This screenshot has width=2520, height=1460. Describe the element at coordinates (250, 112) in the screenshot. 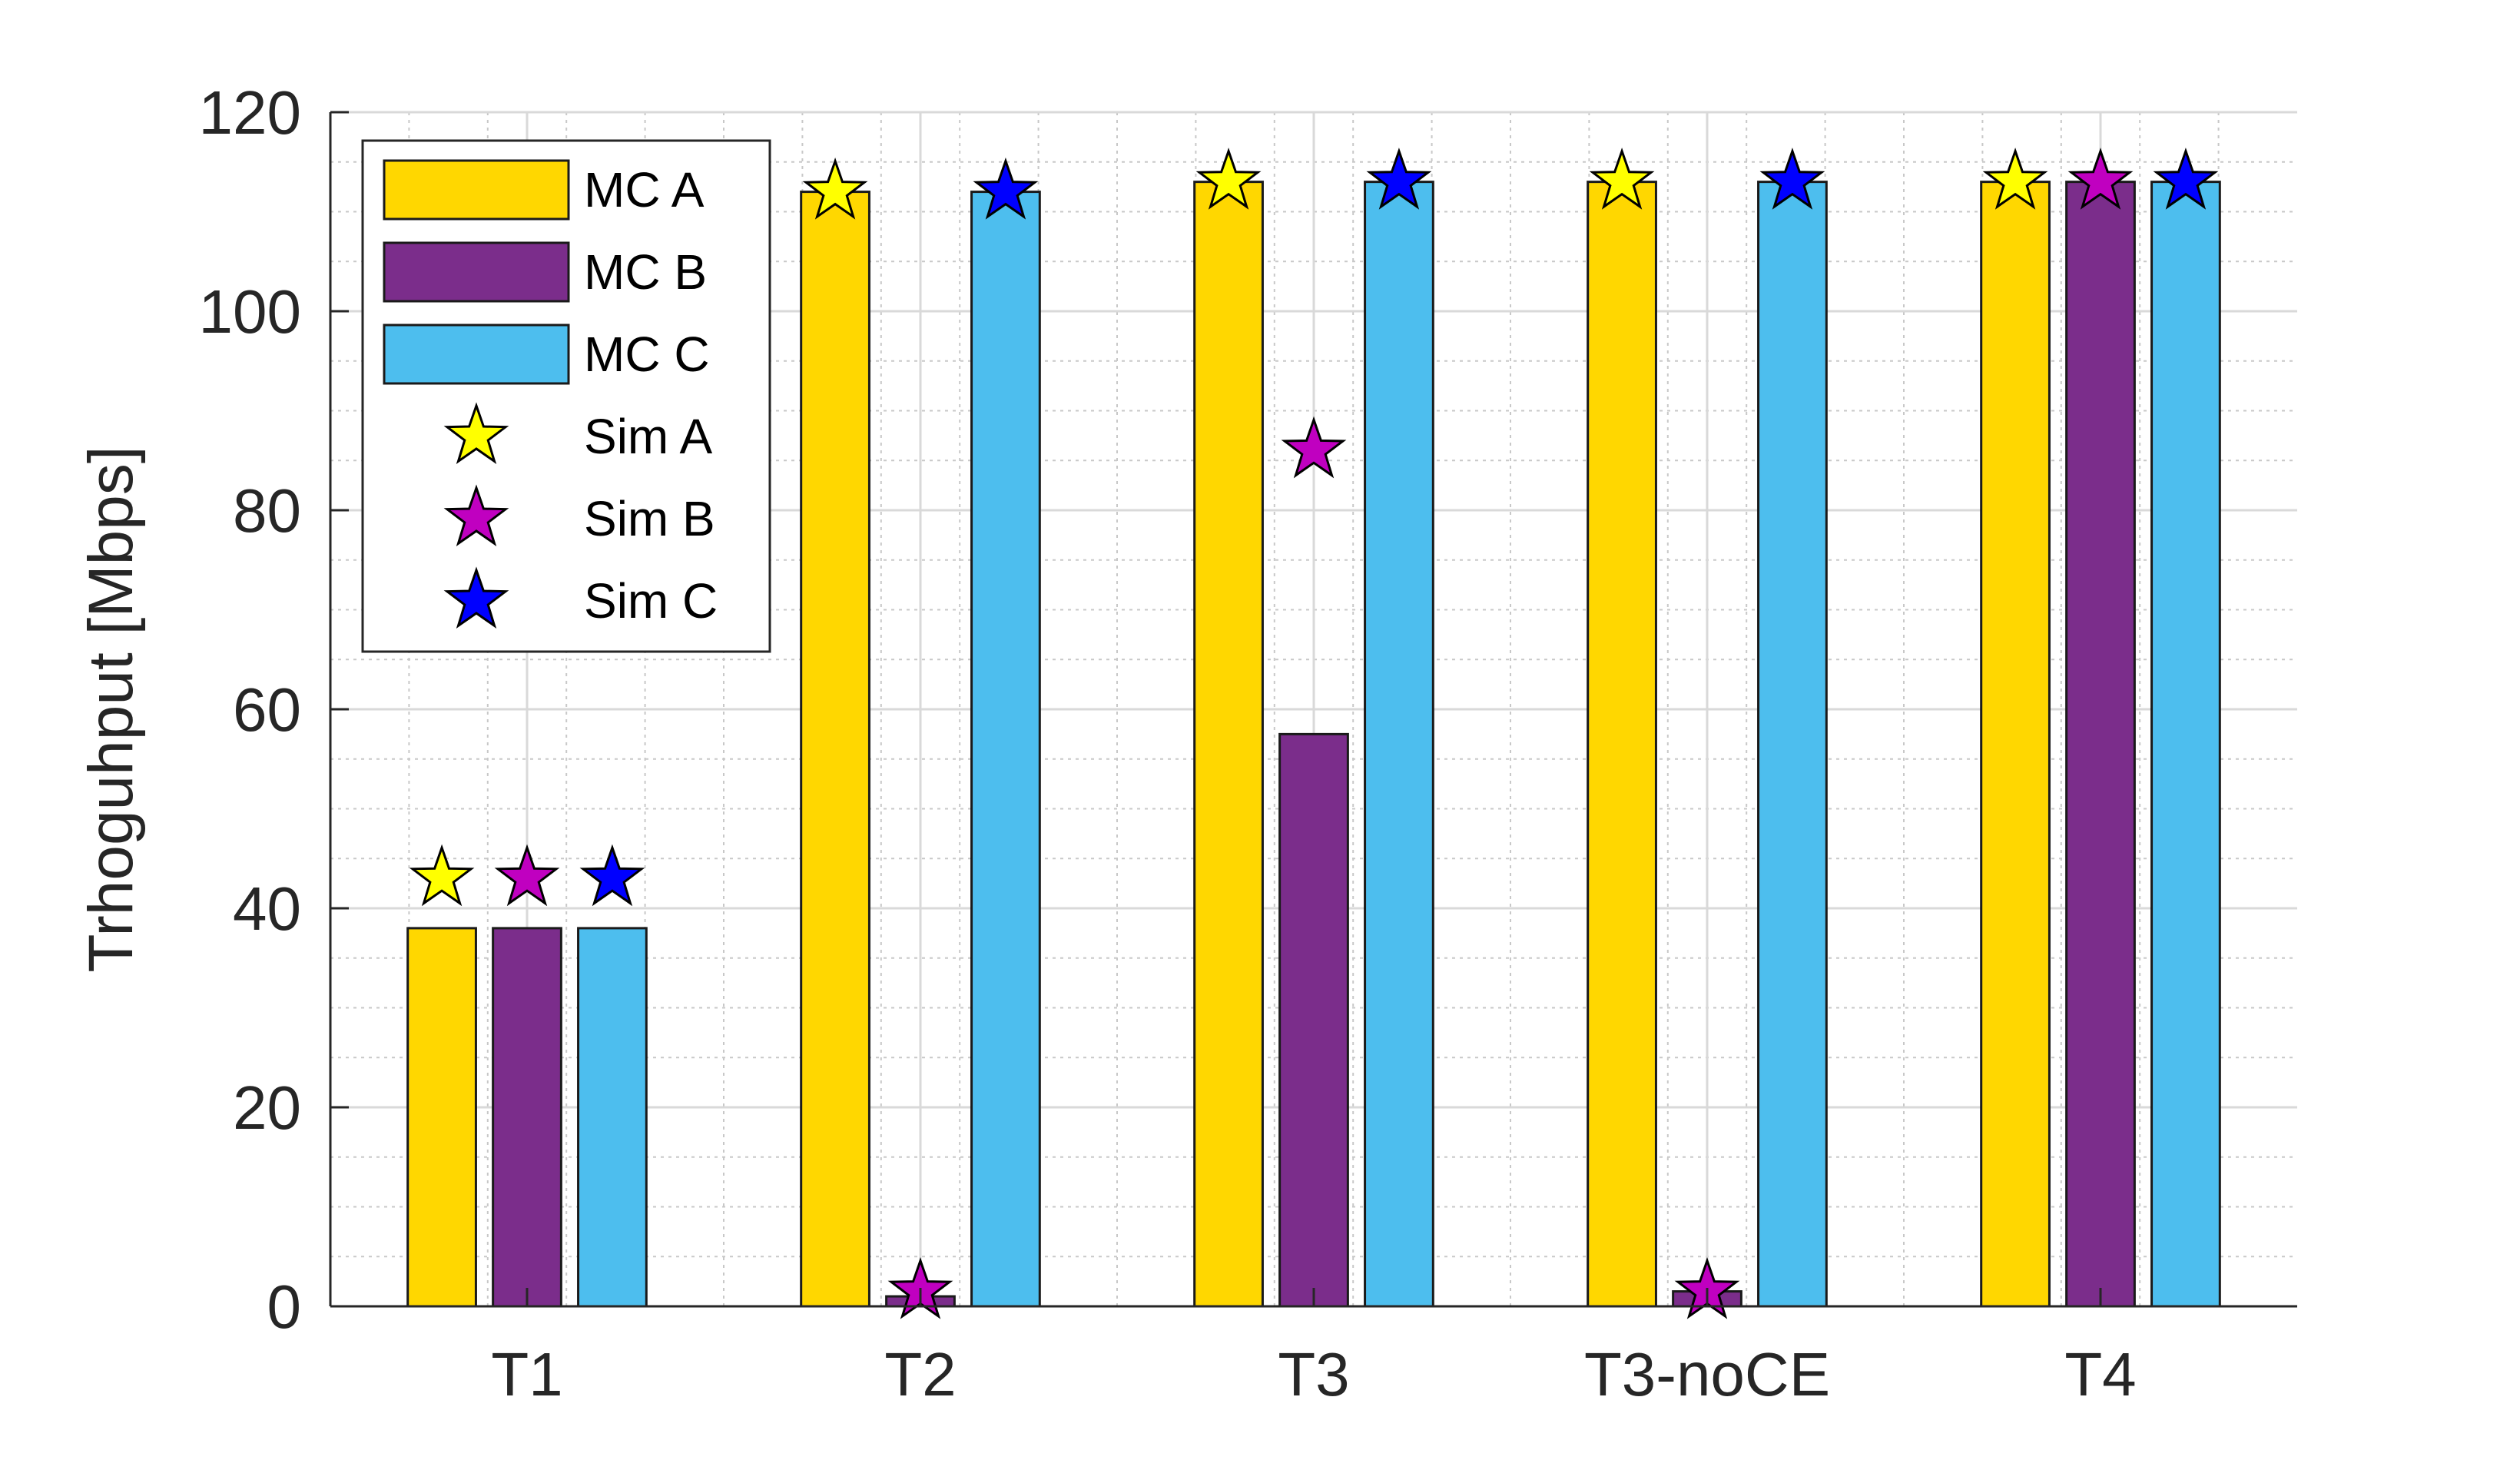

I see `y-tick-label: 120` at that location.